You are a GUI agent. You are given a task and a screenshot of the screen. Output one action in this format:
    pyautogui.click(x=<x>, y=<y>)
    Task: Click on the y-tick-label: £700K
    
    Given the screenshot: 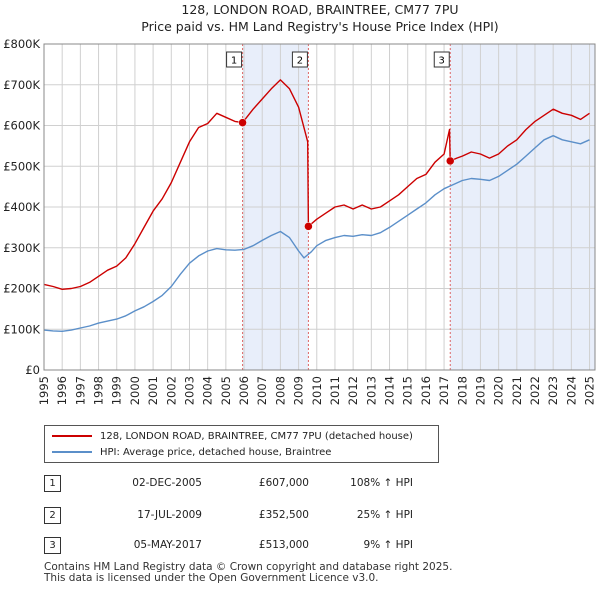 What is the action you would take?
    pyautogui.click(x=21, y=85)
    